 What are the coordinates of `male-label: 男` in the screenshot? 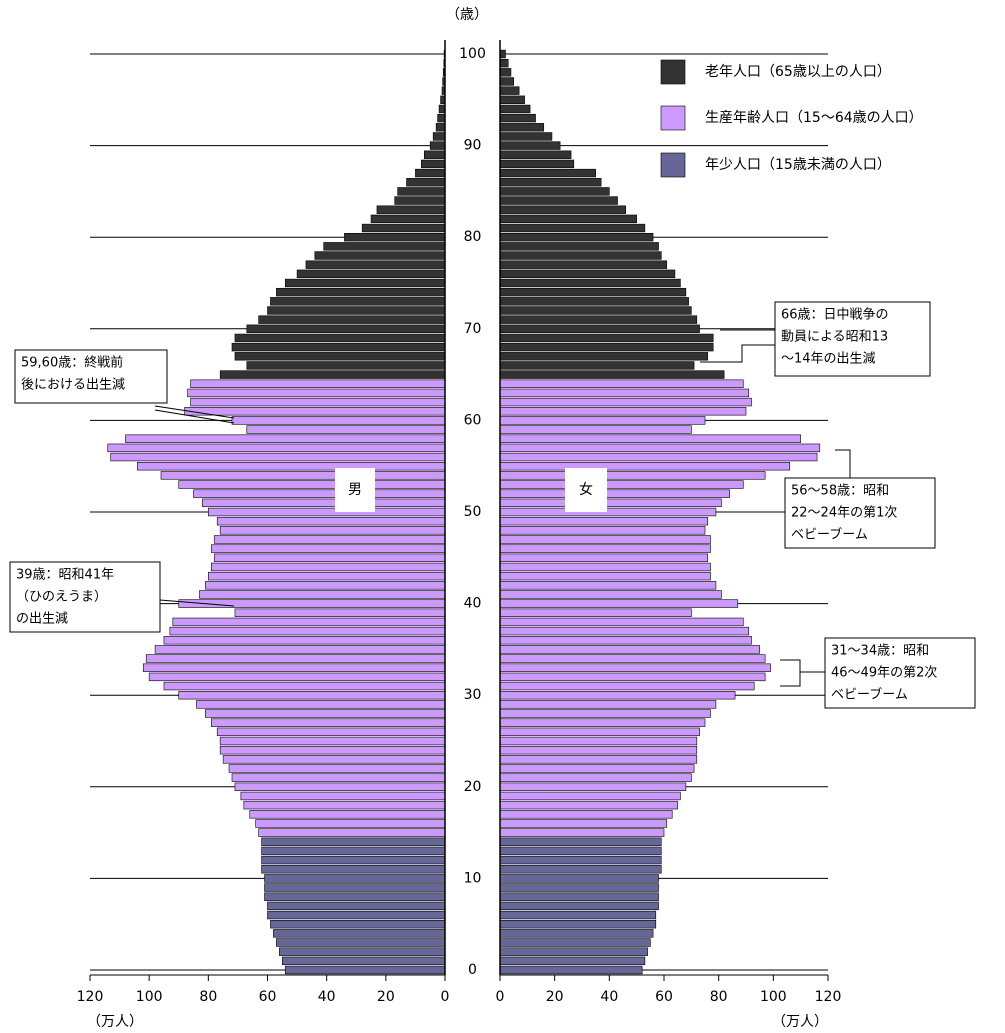 It's located at (355, 490).